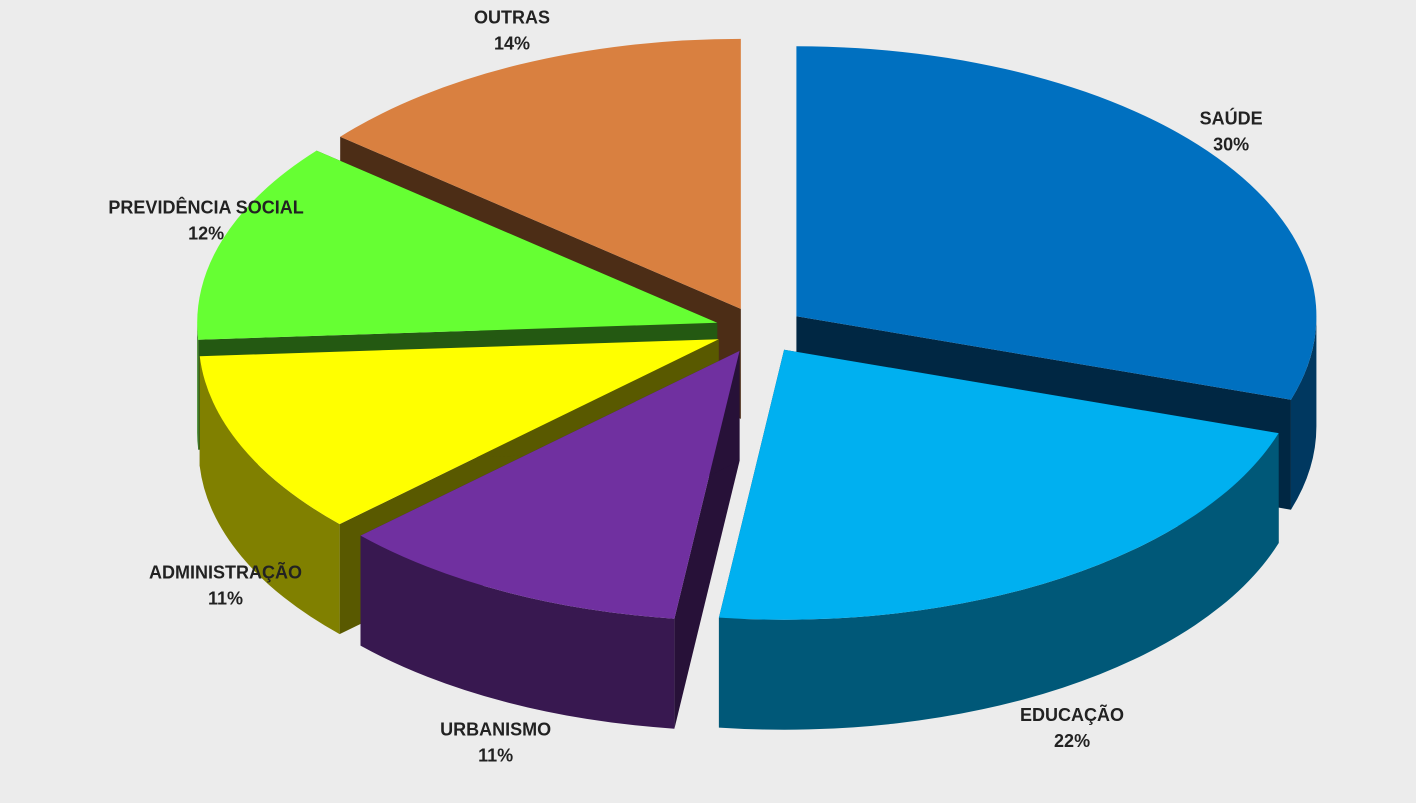 This screenshot has width=1416, height=803. I want to click on slice-label: EDUCAÇÃO, so click(1072, 714).